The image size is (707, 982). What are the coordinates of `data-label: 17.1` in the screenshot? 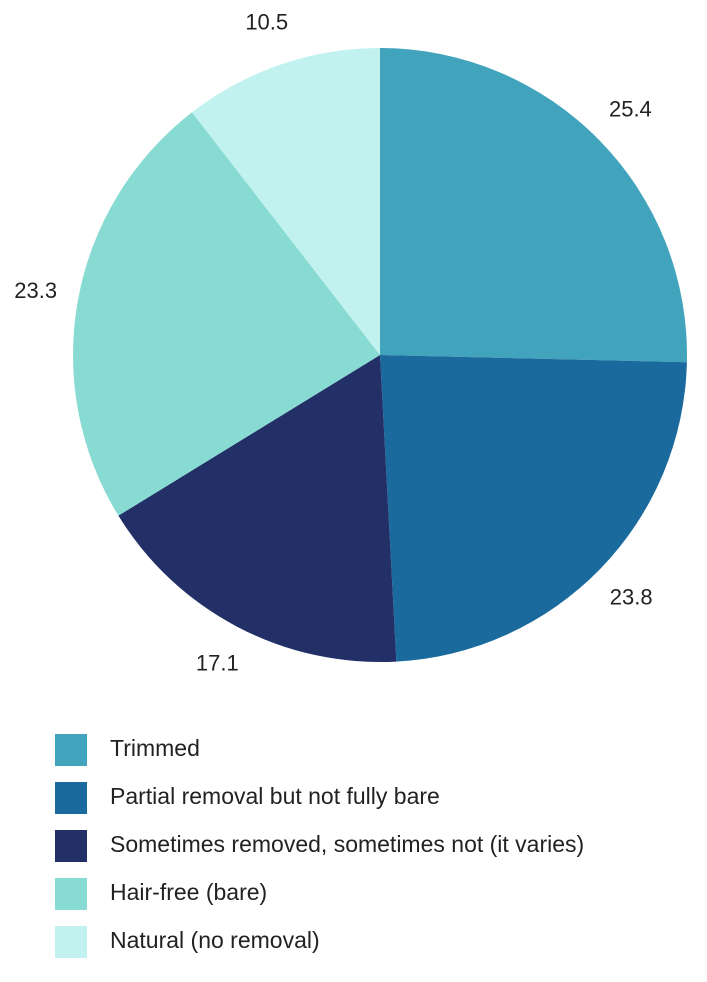 It's located at (217, 663).